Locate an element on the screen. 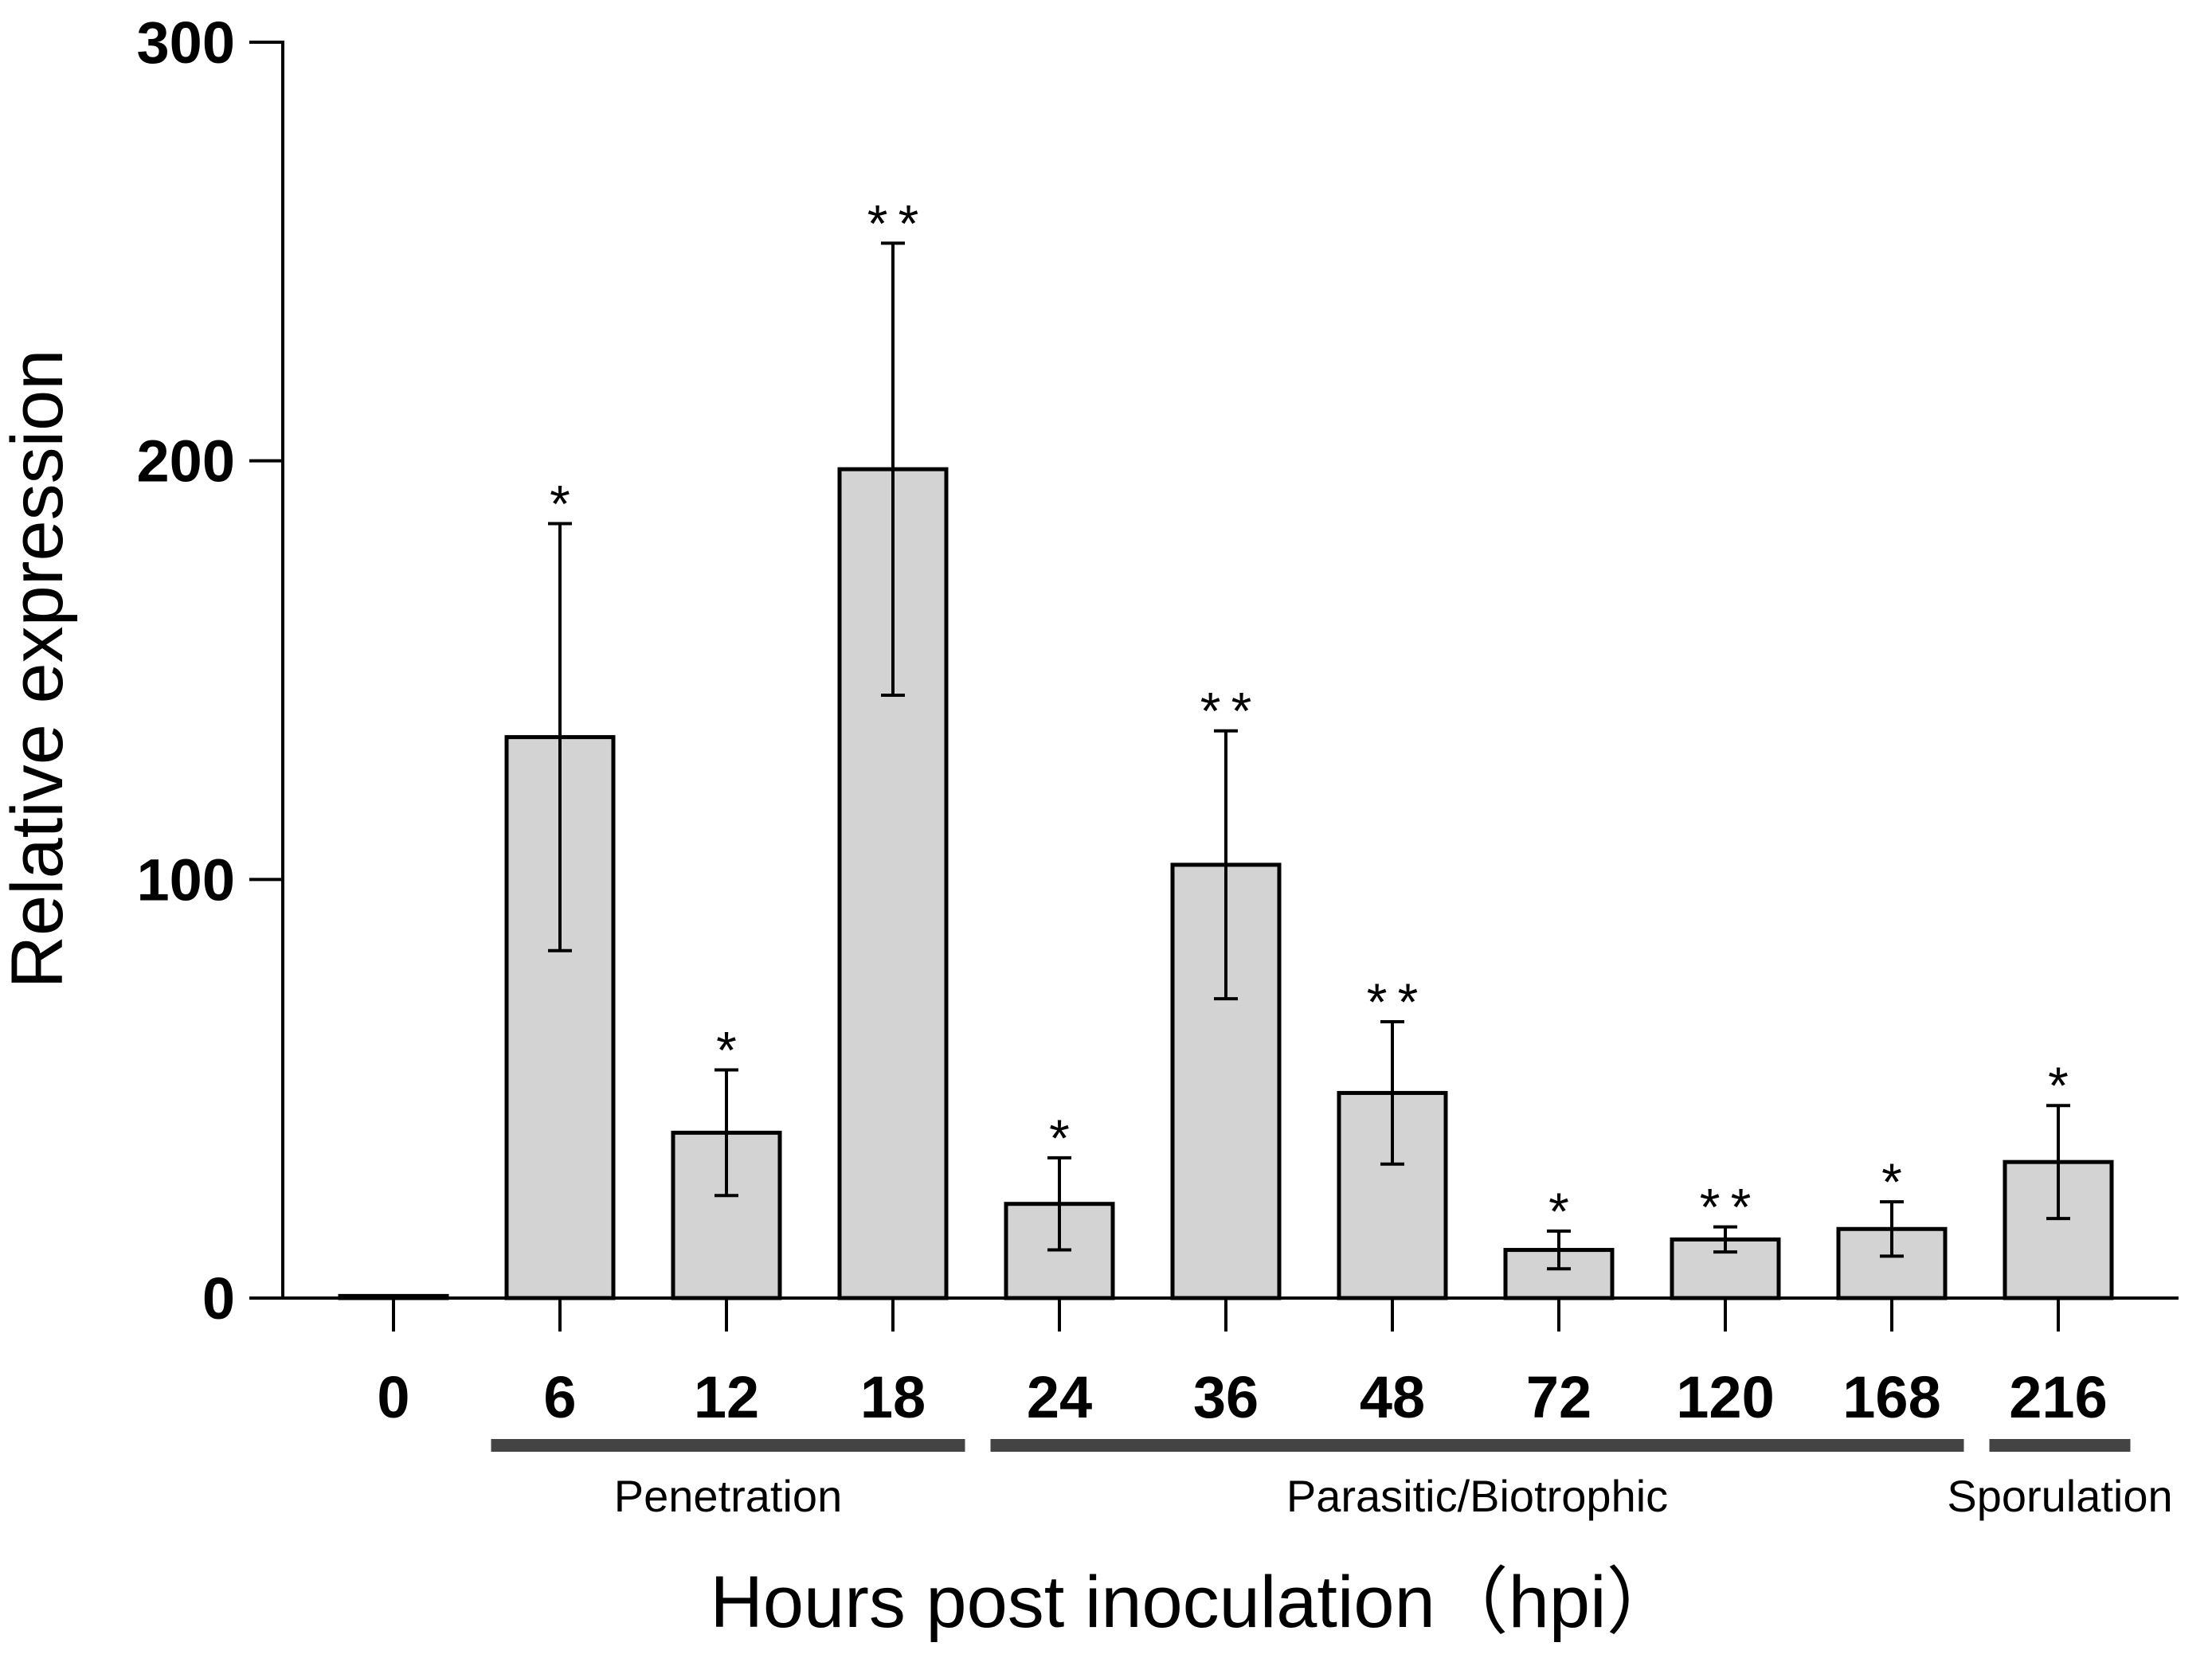 This screenshot has width=2212, height=1662. x-axis: 0 6 12 18 24 36 48 72 120 168 216 is located at coordinates (1230, 1363).